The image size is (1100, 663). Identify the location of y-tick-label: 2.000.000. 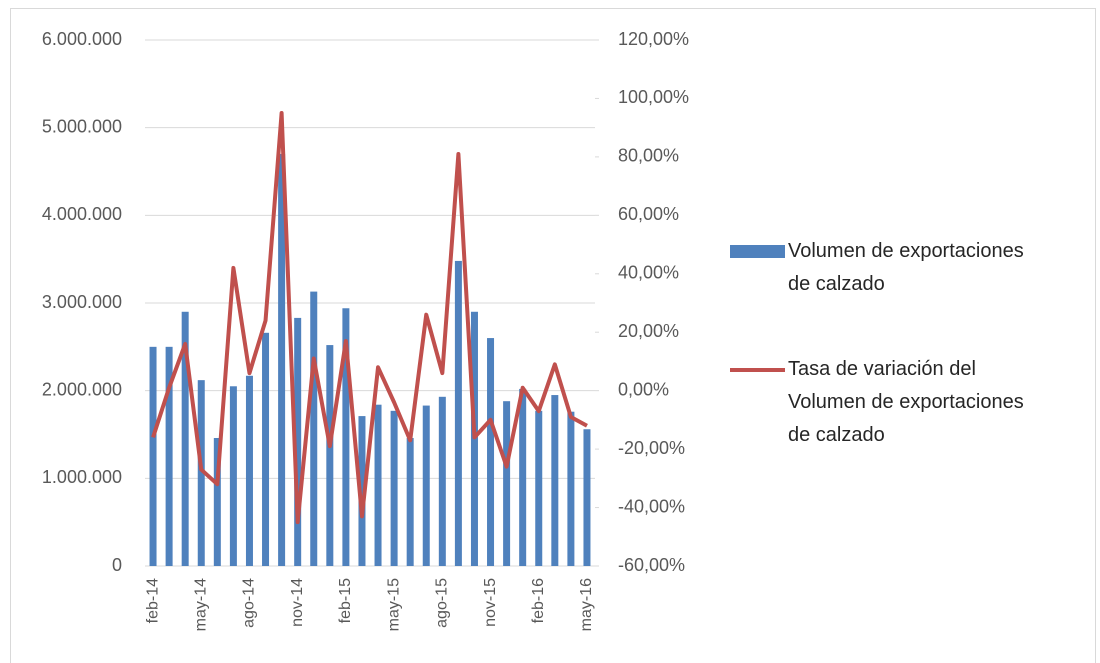
(82, 389).